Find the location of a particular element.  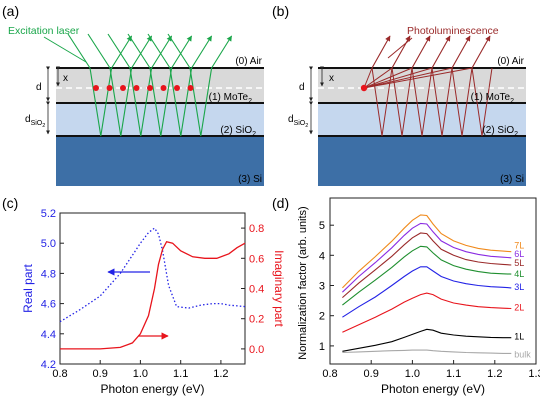

panel-a-beam-label-leader is located at coordinates (65, 49).